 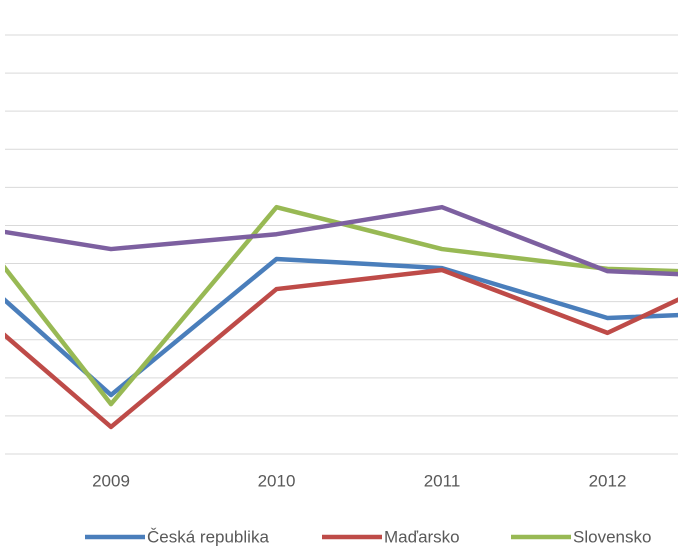 I want to click on labels: 2009 2010 2011 2012, so click(x=359, y=480).